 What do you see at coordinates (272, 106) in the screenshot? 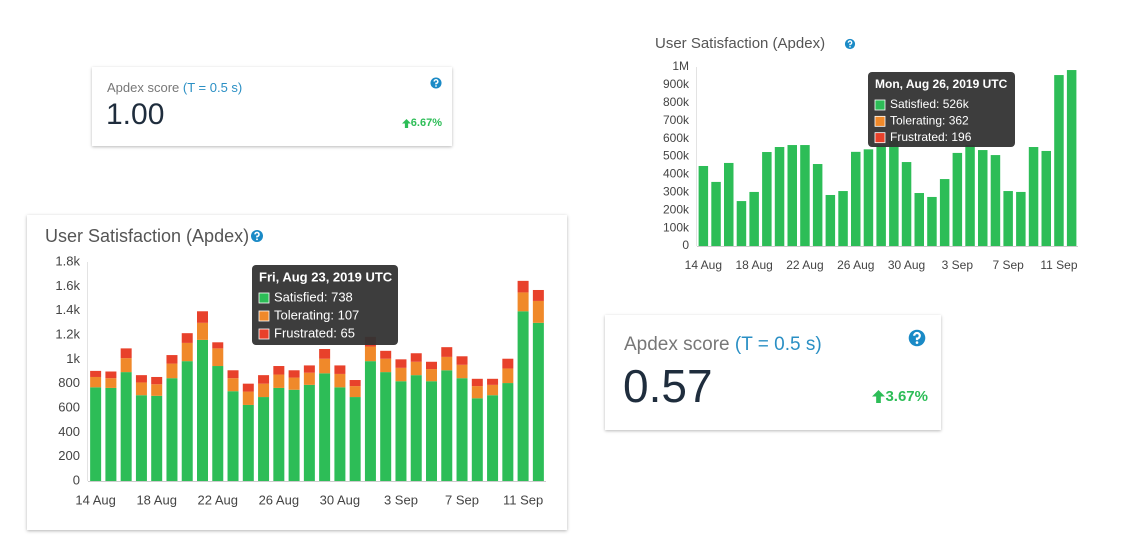
I see `apdex-card: Apdex score (T = 0.5 s) 1.00 6.67%` at bounding box center [272, 106].